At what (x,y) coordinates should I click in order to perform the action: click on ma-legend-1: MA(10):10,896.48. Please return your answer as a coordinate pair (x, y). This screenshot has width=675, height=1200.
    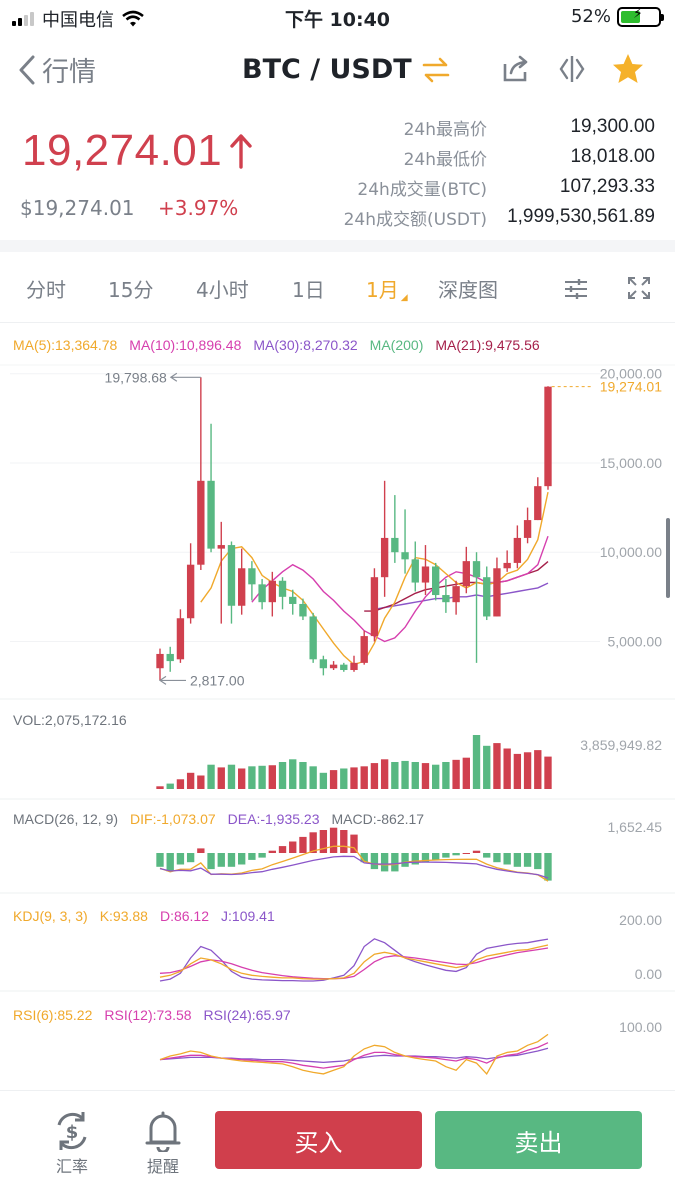
    Looking at the image, I should click on (185, 345).